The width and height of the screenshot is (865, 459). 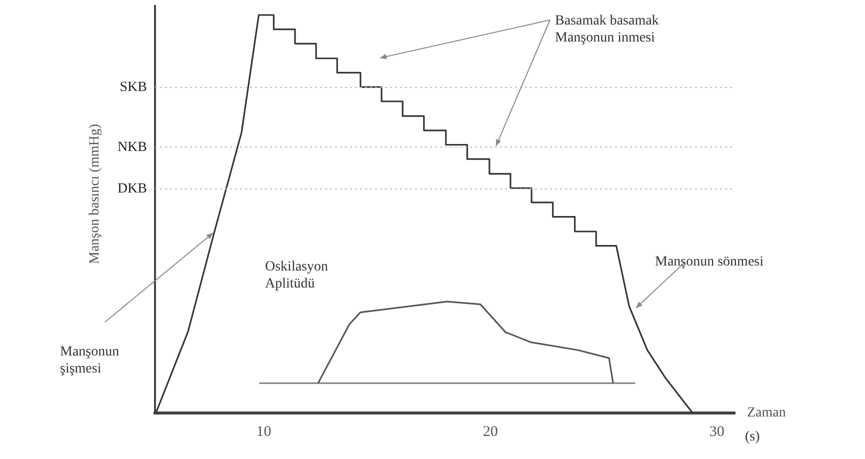 What do you see at coordinates (752, 437) in the screenshot?
I see `text: (s)` at bounding box center [752, 437].